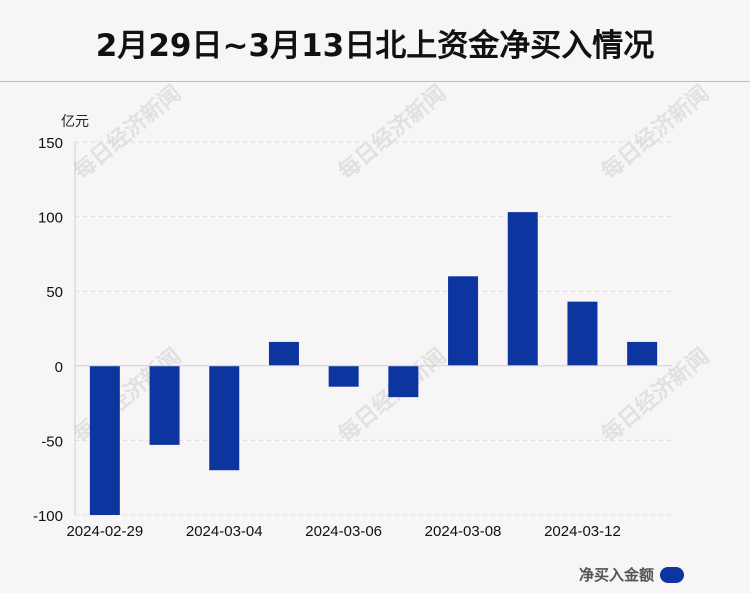 This screenshot has height=593, width=750. Describe the element at coordinates (50, 218) in the screenshot. I see `y-tick-label: 100` at that location.